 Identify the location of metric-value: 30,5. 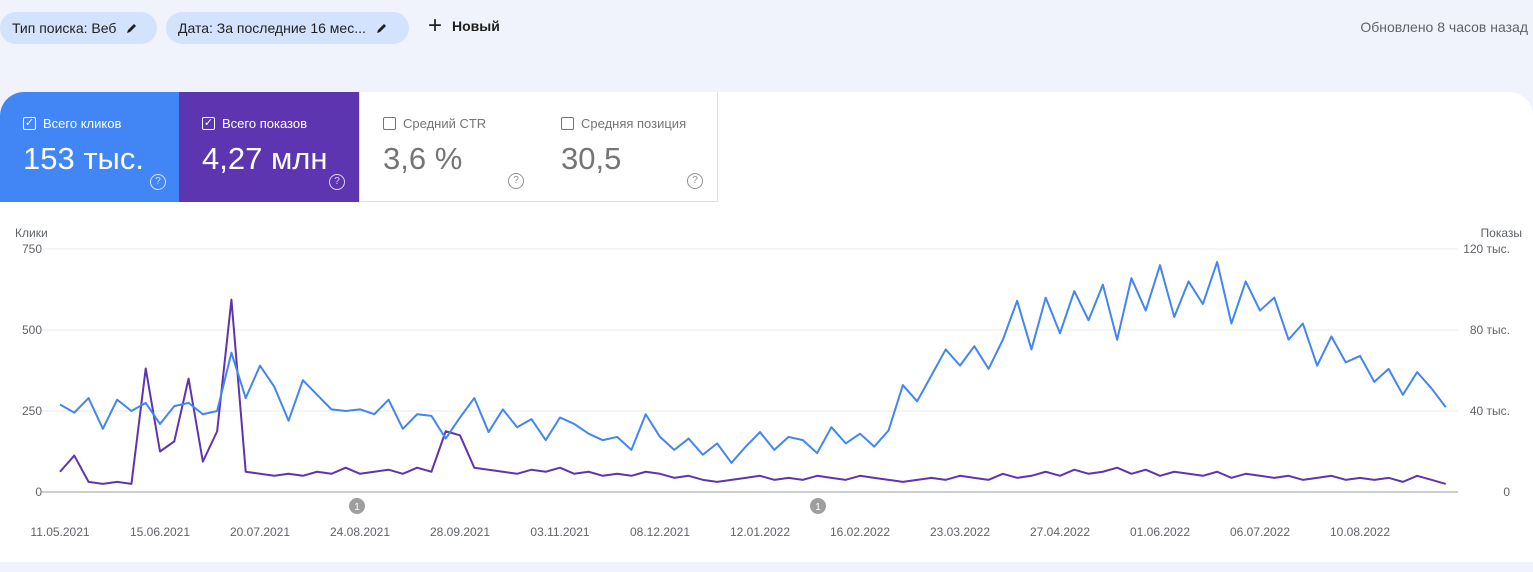
(591, 158).